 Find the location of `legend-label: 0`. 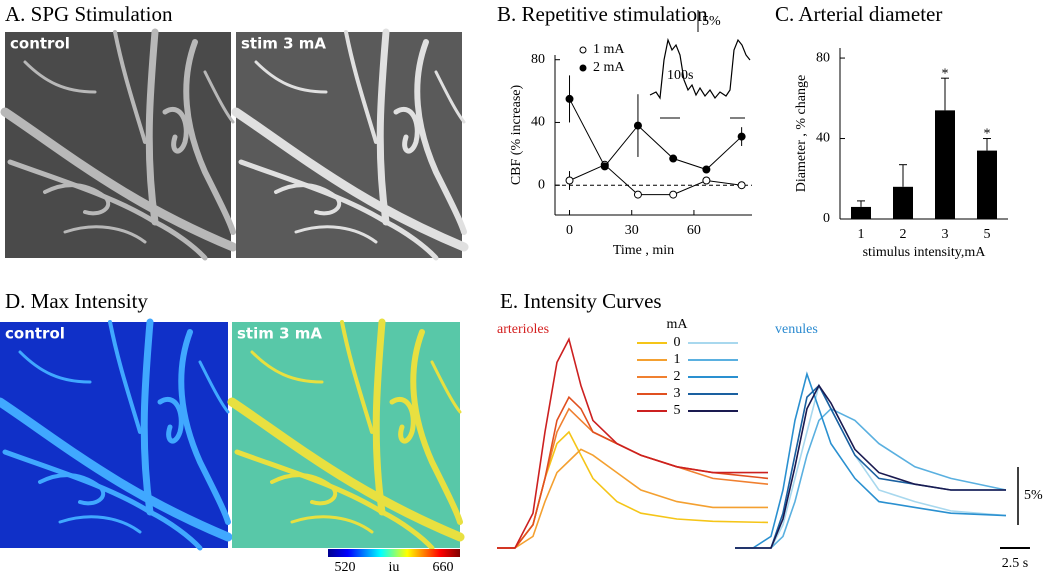

legend-label: 0 is located at coordinates (677, 342).